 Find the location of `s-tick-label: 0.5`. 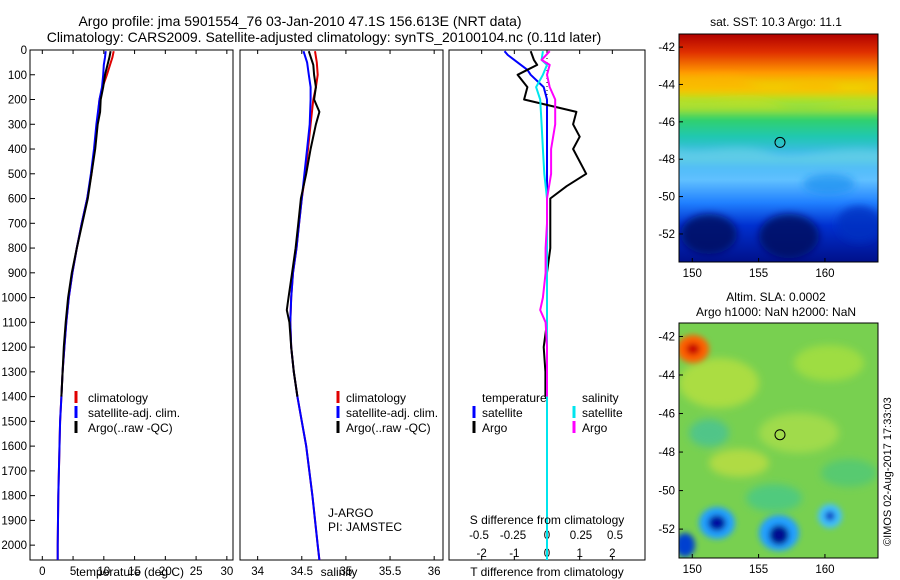

s-tick-label: 0.5 is located at coordinates (615, 536).